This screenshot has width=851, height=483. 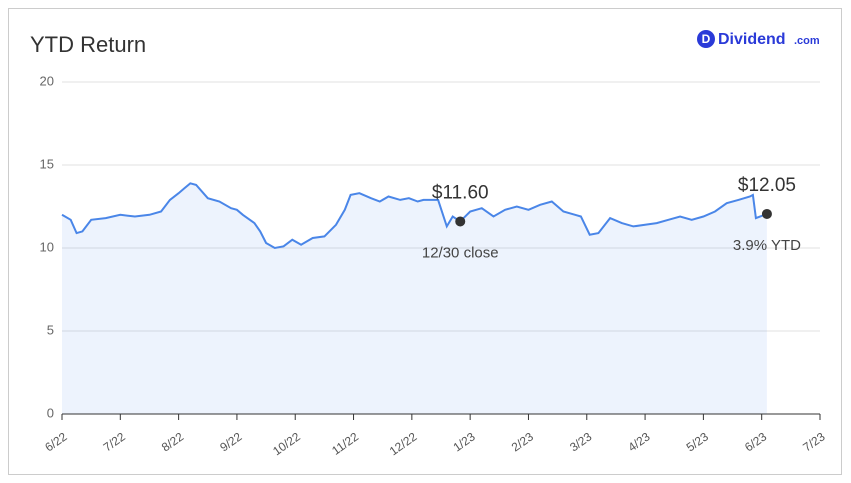 I want to click on line, so click(x=414, y=216).